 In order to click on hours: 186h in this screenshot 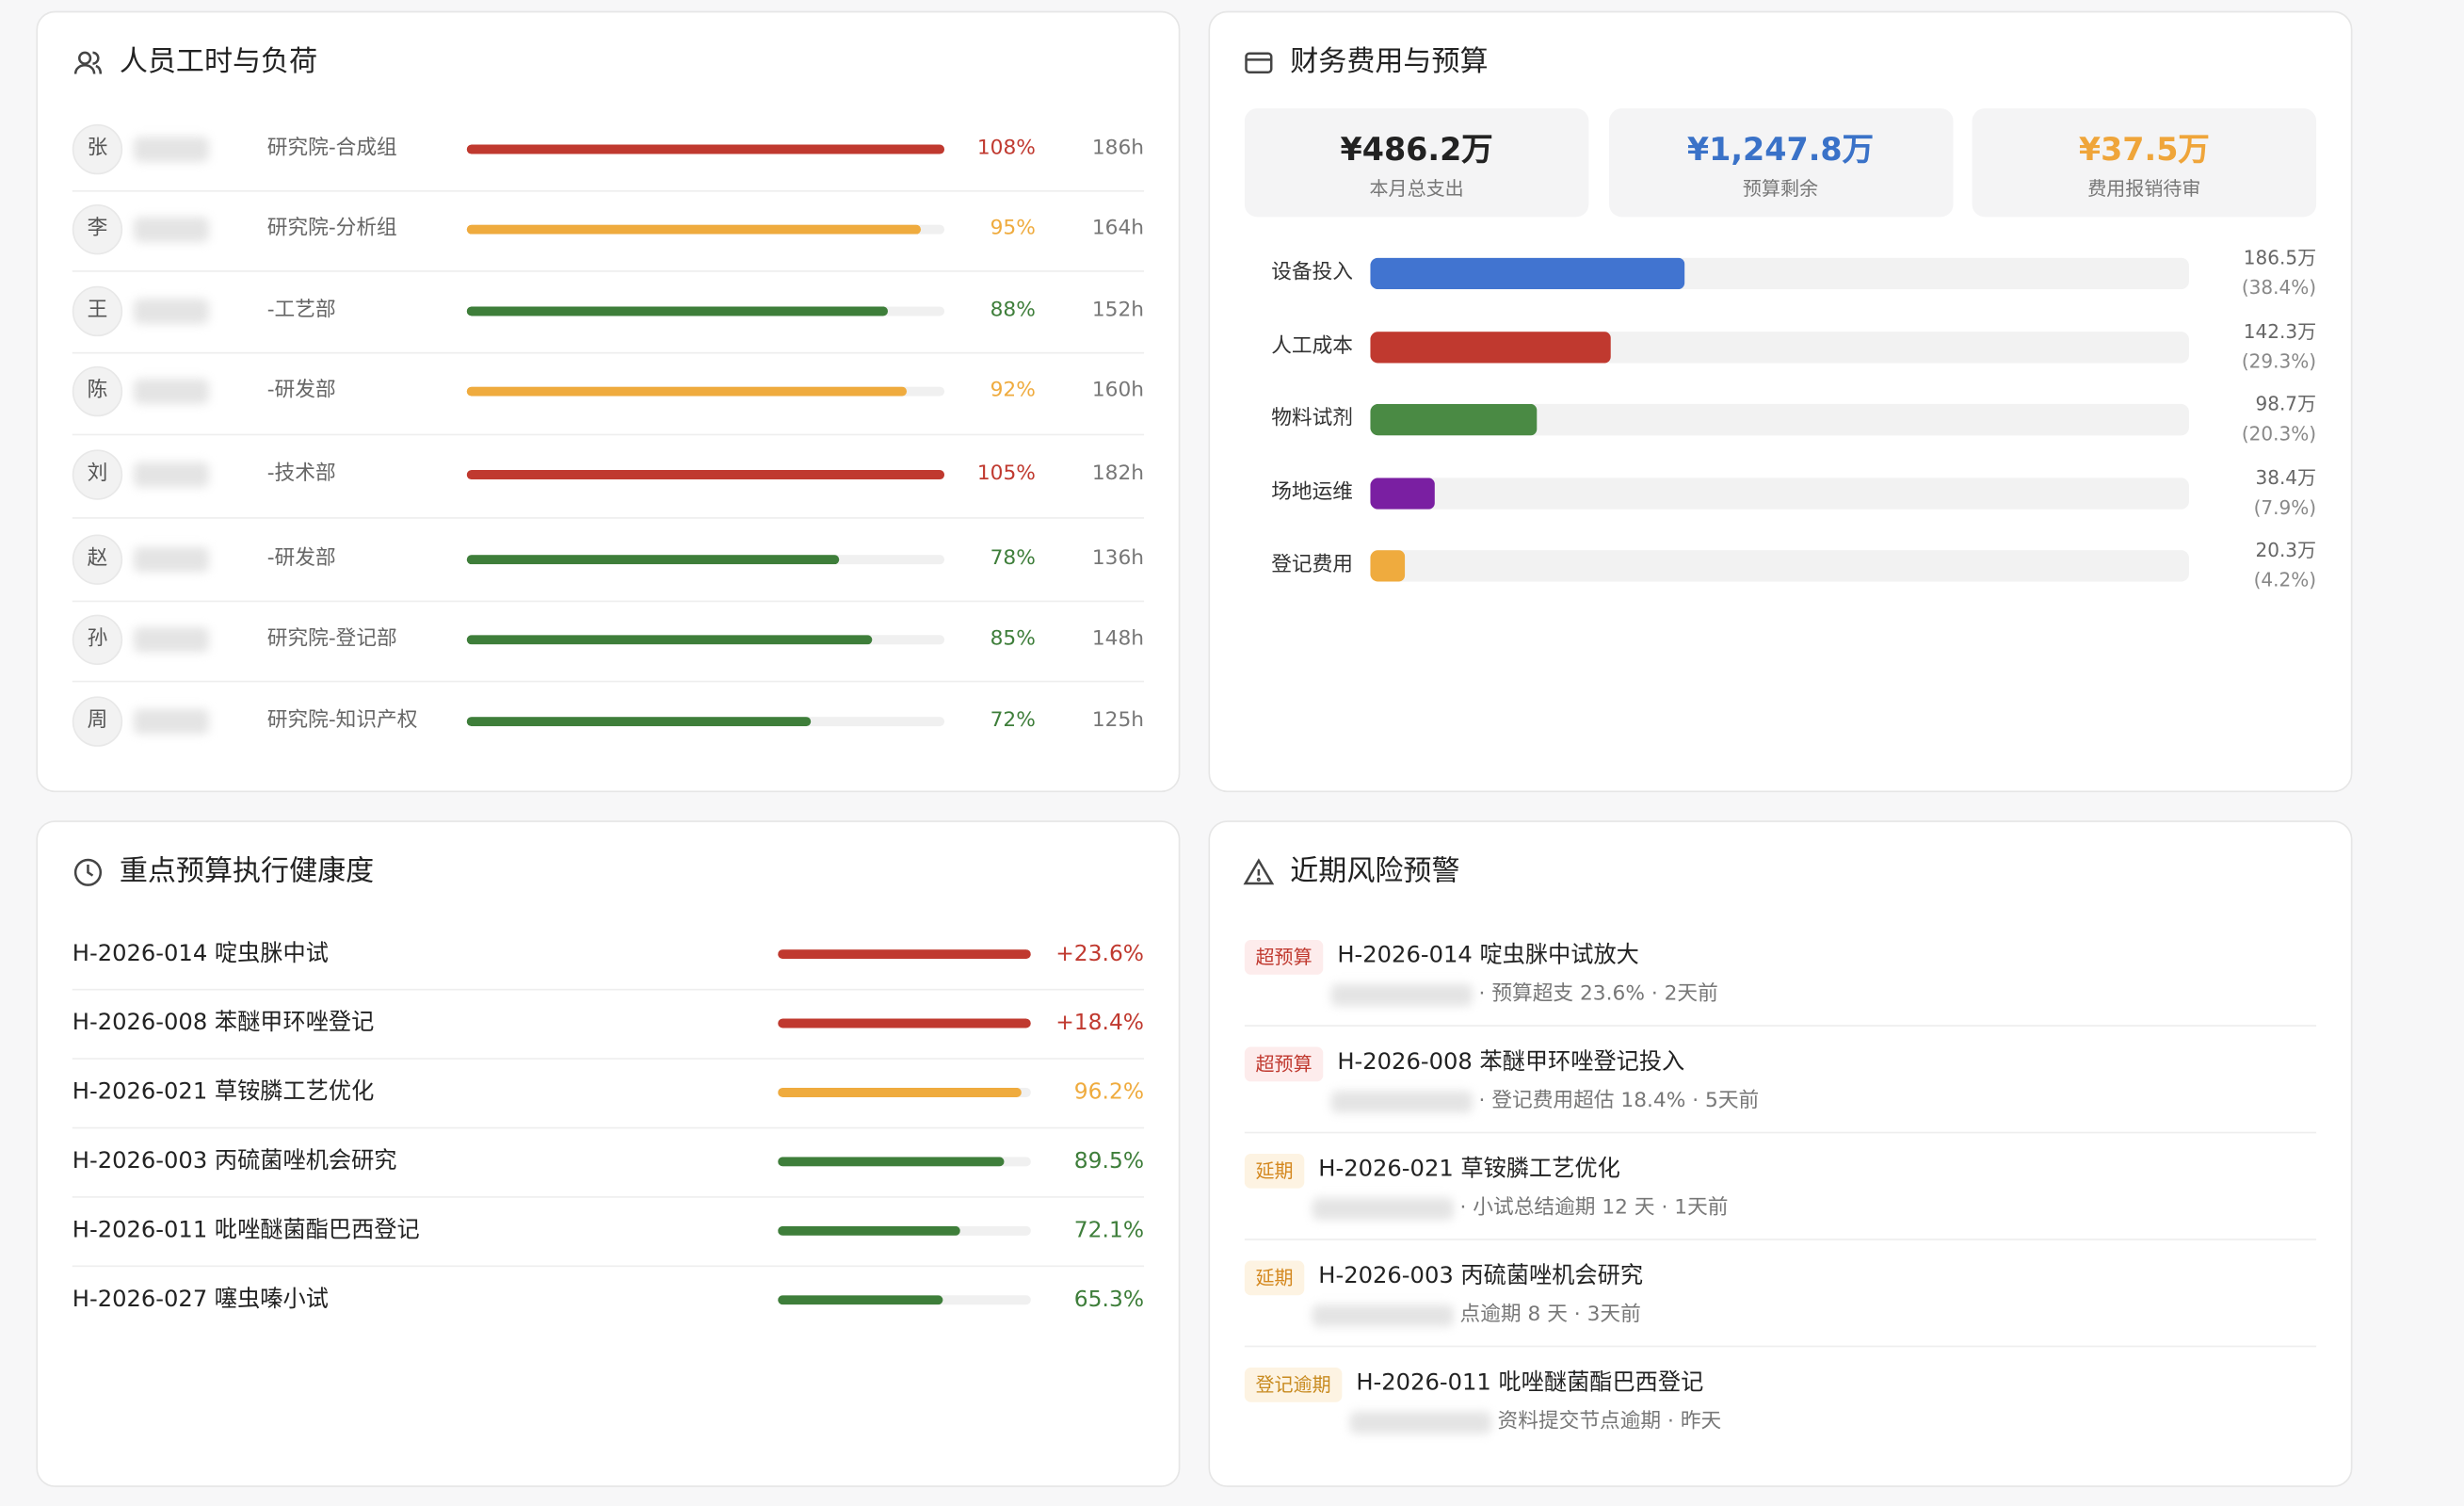, I will do `click(1118, 149)`.